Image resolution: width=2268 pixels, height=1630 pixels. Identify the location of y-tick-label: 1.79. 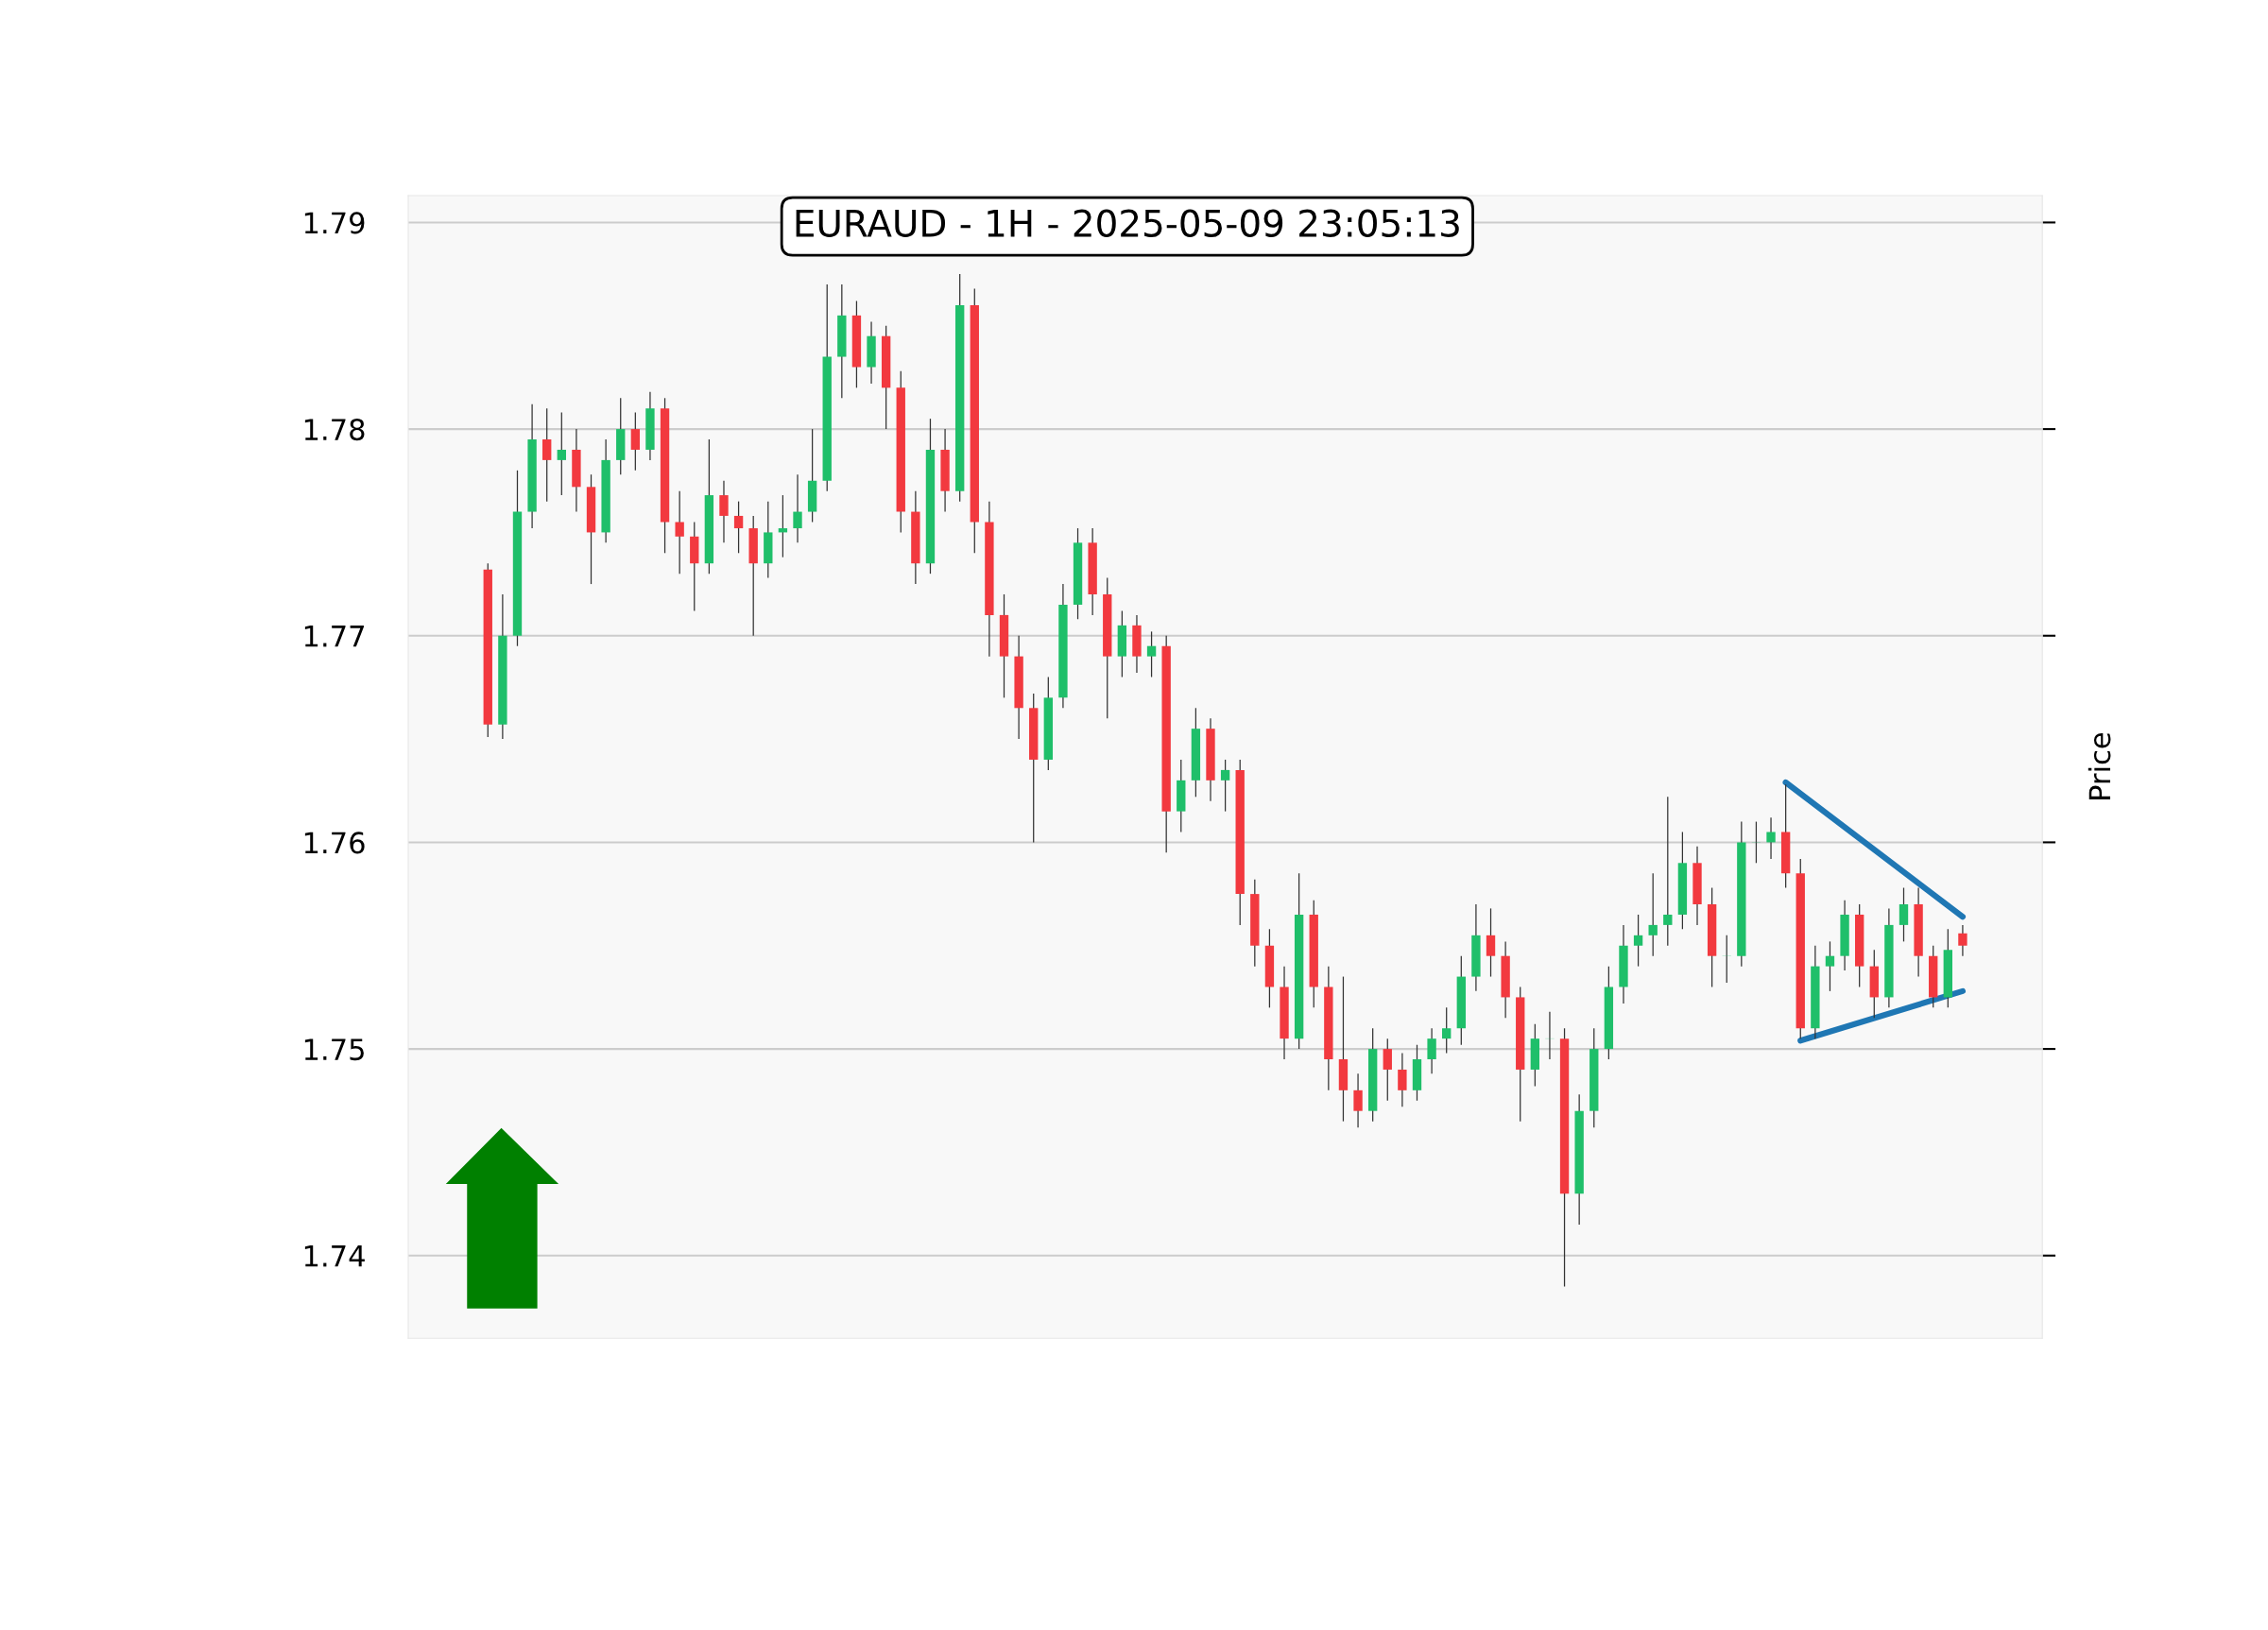
(334, 223).